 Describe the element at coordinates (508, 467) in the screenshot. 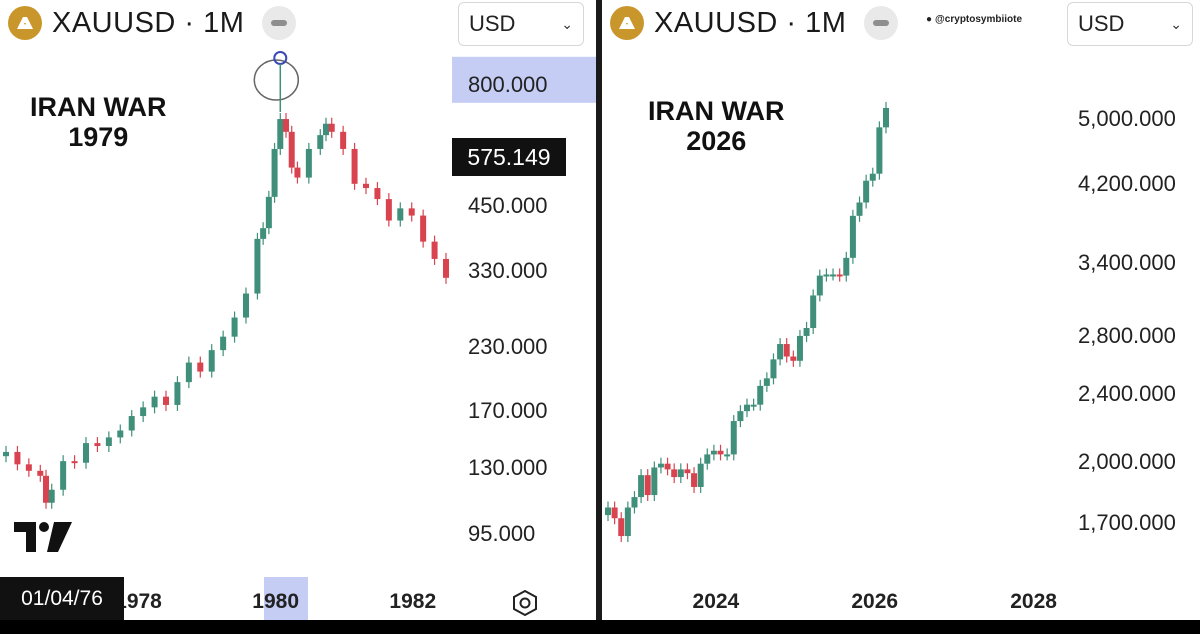

I see `y-tick-label: 130.000` at that location.